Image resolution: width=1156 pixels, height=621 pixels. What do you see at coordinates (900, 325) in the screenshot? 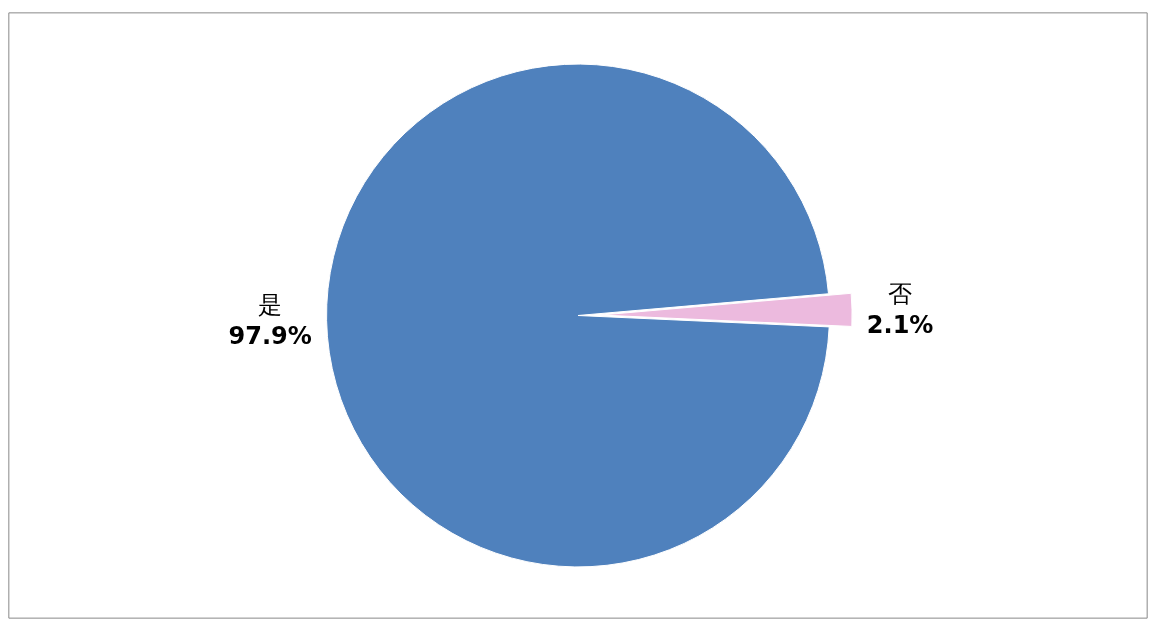
I see `data-label: 2.1%` at bounding box center [900, 325].